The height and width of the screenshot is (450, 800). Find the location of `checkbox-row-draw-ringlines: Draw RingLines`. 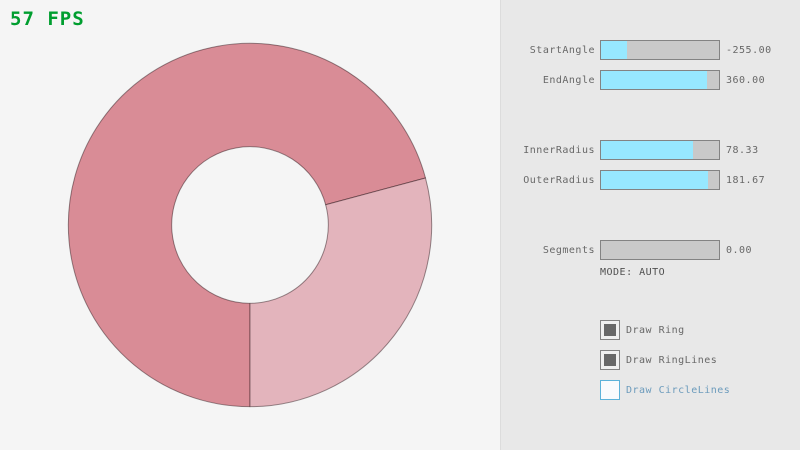

checkbox-row-draw-ringlines: Draw RingLines is located at coordinates (658, 360).